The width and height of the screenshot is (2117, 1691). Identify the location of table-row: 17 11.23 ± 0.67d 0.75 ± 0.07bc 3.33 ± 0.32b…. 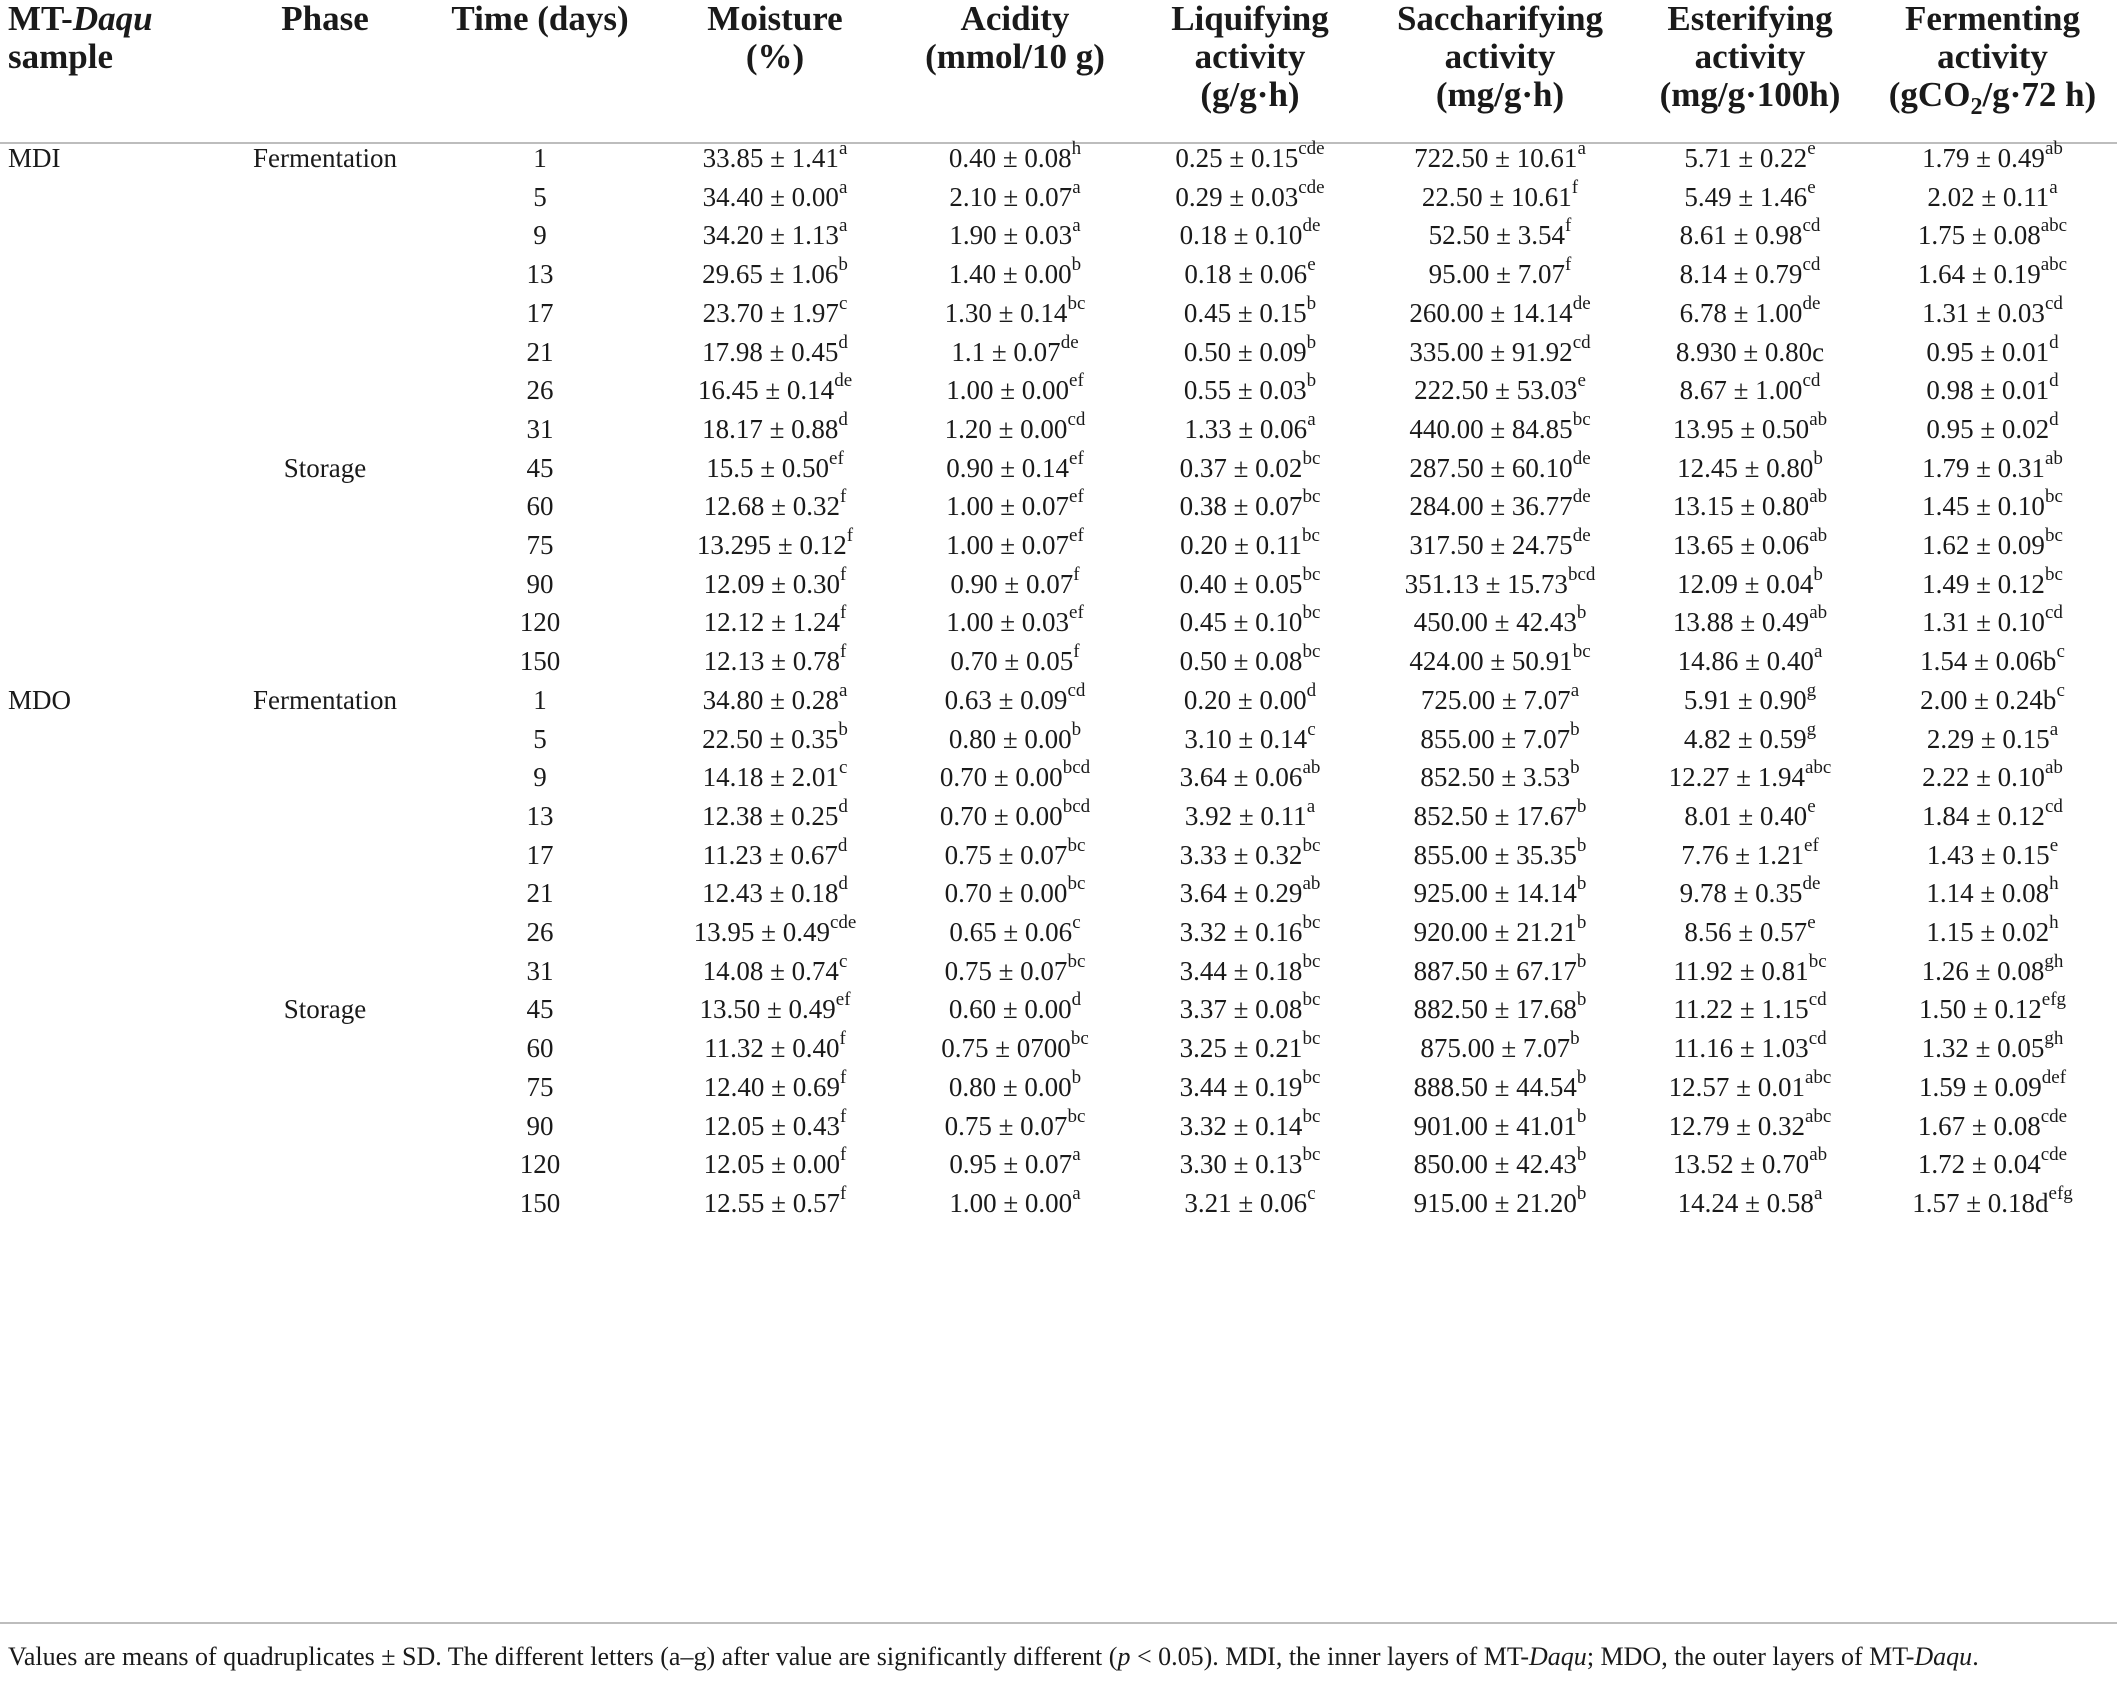
(1058, 855).